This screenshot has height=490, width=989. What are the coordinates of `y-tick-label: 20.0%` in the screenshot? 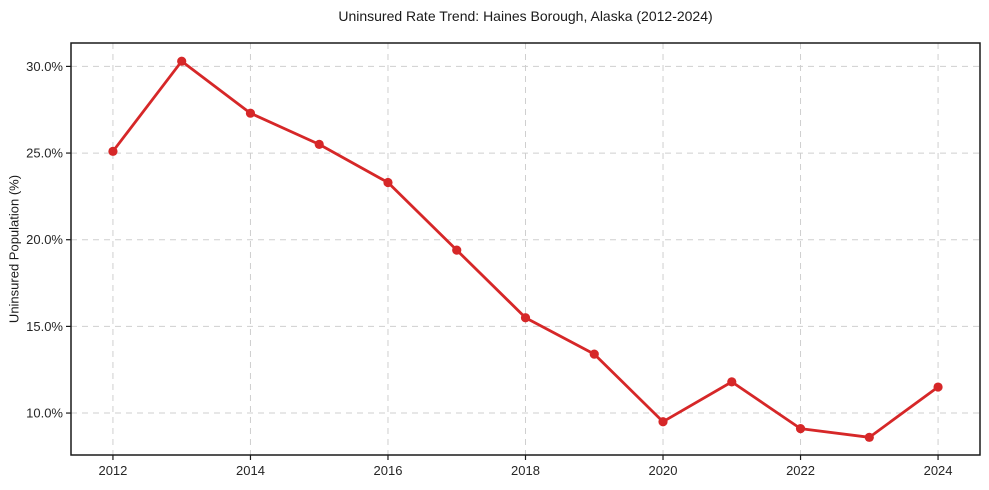 It's located at (44, 239).